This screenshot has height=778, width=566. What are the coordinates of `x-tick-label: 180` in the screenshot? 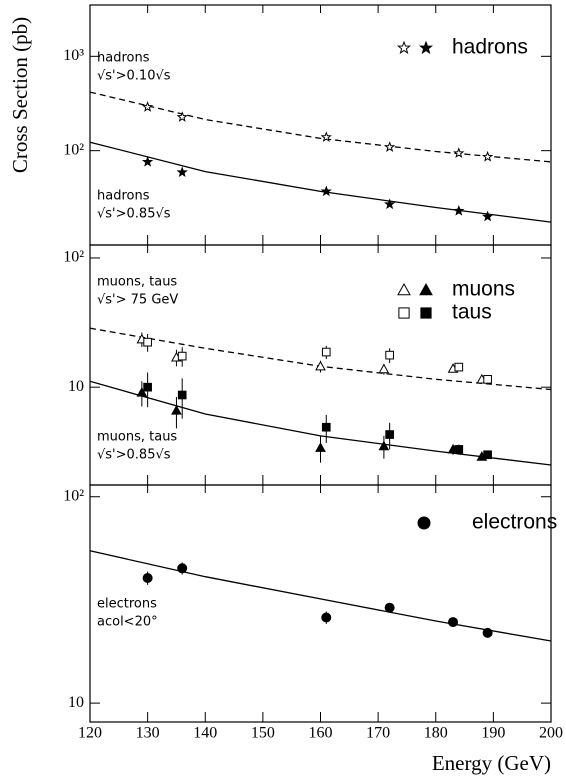 It's located at (436, 733).